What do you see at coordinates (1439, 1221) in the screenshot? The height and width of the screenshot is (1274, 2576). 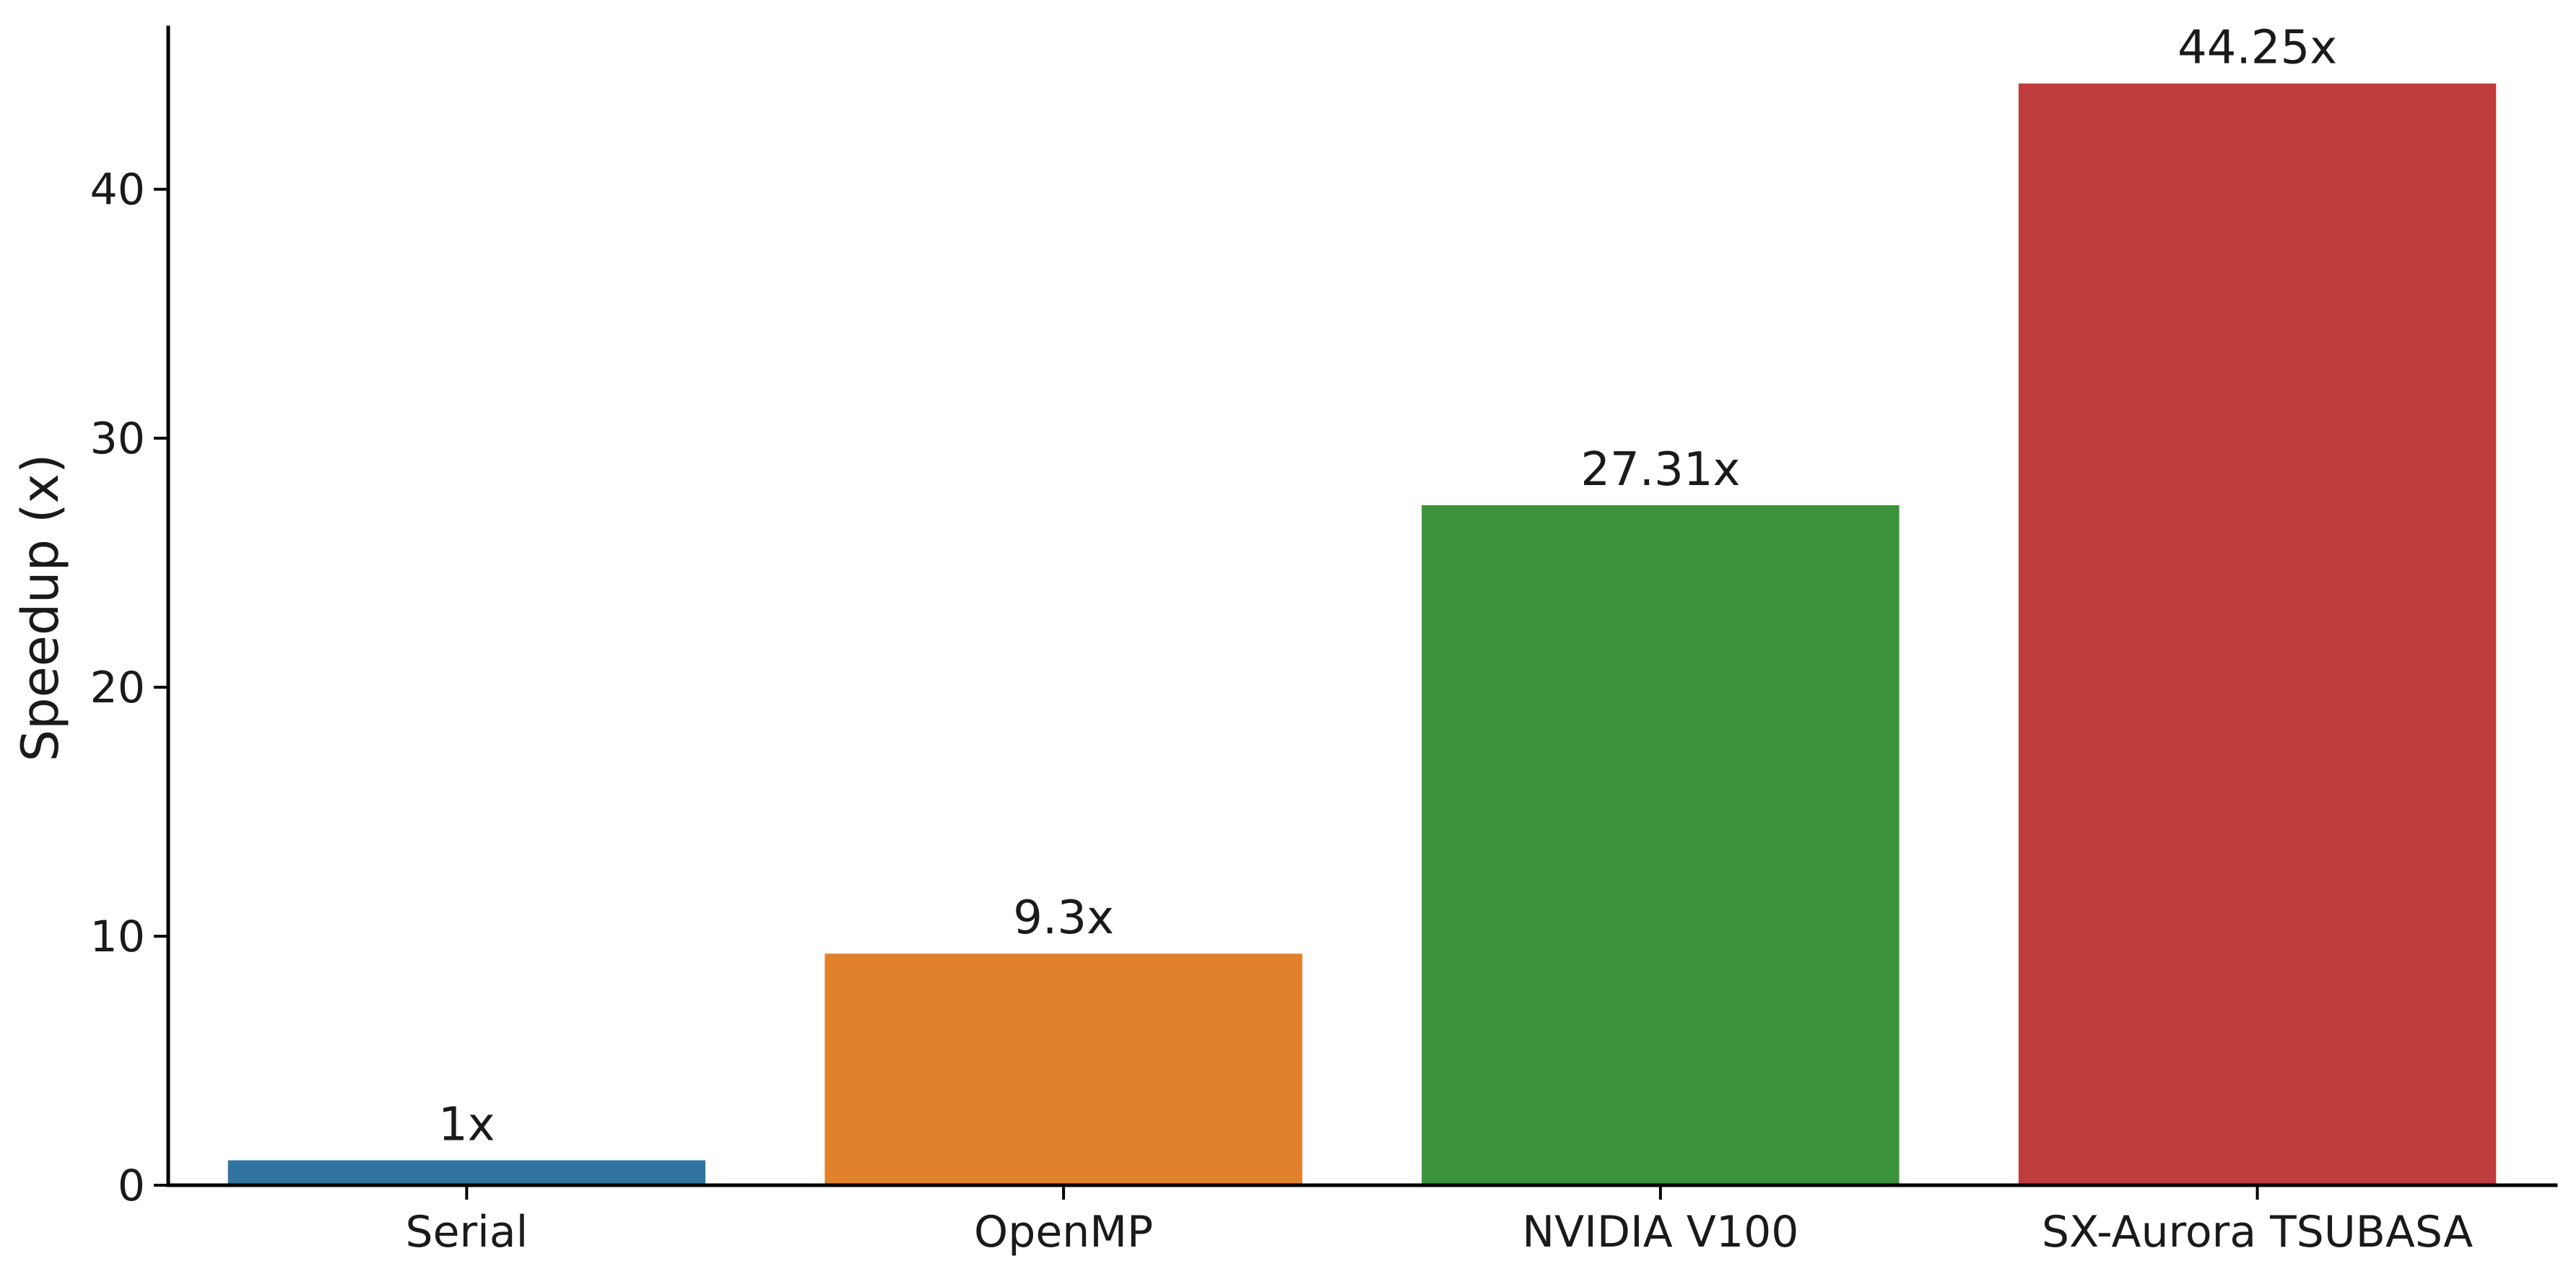 I see `x-axis-ticks: Serial OpenMP NVIDIA V100 SX-Aurora TSUBASA` at bounding box center [1439, 1221].